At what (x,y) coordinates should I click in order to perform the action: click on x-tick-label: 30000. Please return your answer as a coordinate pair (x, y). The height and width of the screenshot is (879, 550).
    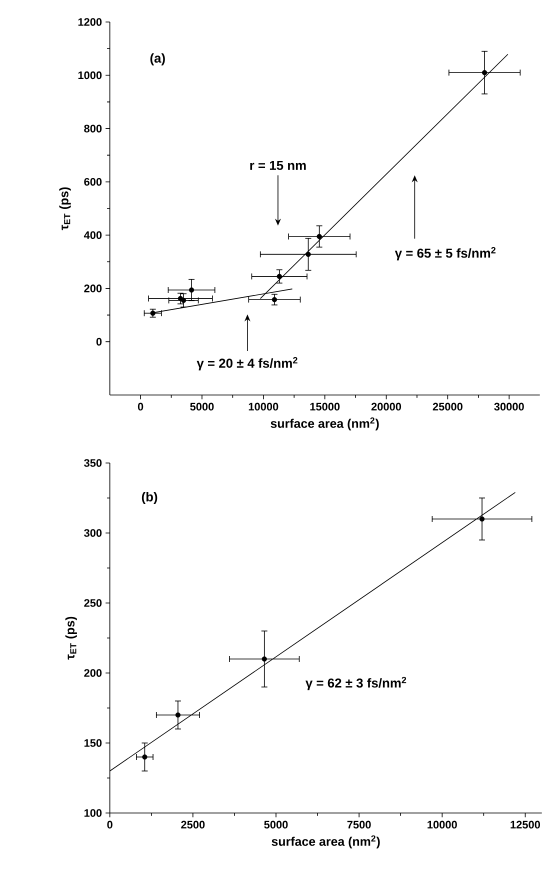
    Looking at the image, I should click on (509, 406).